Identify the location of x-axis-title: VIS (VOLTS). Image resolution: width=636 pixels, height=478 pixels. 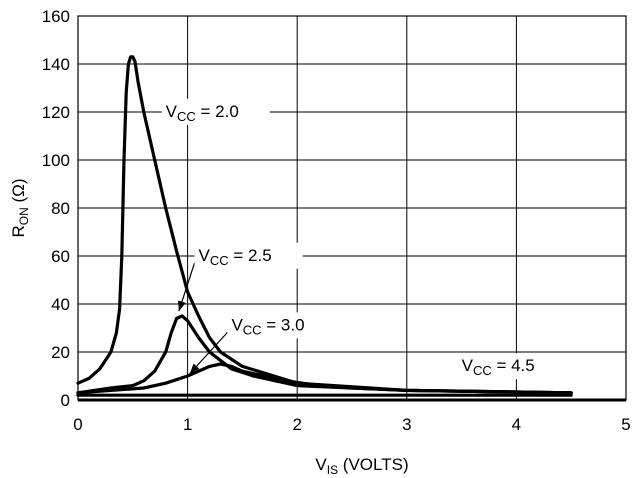
(361, 466).